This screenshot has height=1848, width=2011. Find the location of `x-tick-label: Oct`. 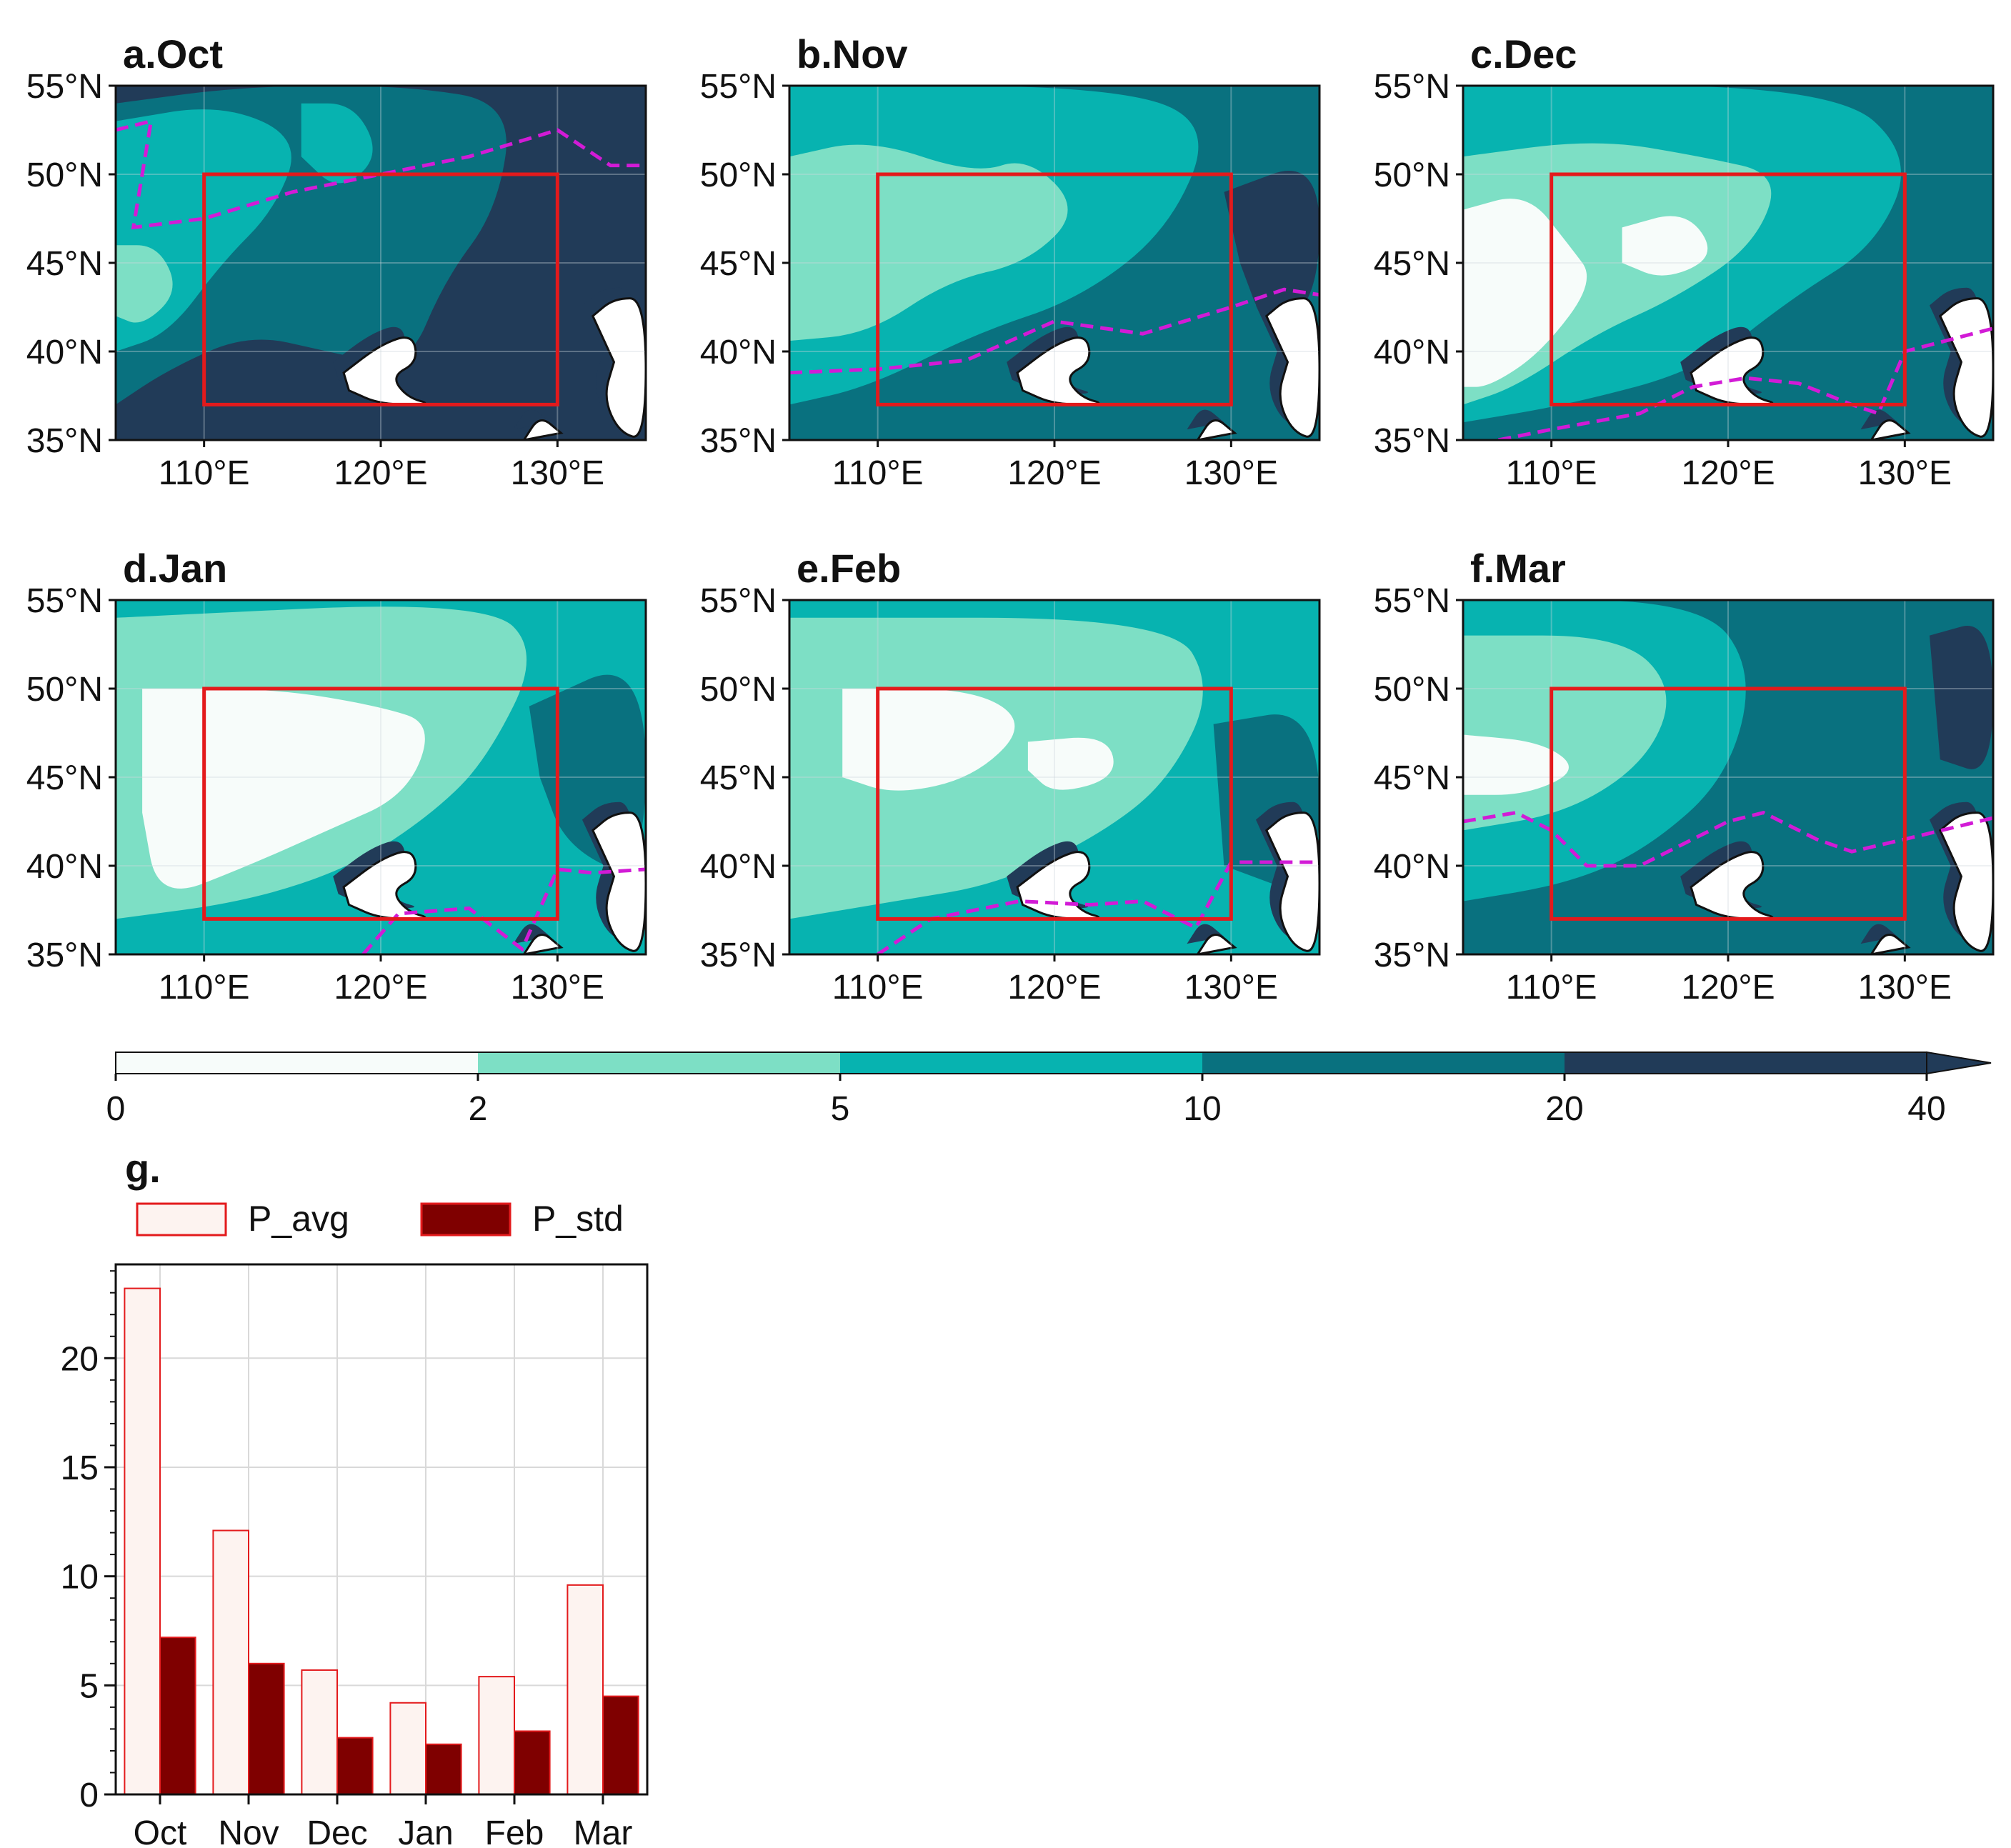

x-tick-label: Oct is located at coordinates (160, 1831).